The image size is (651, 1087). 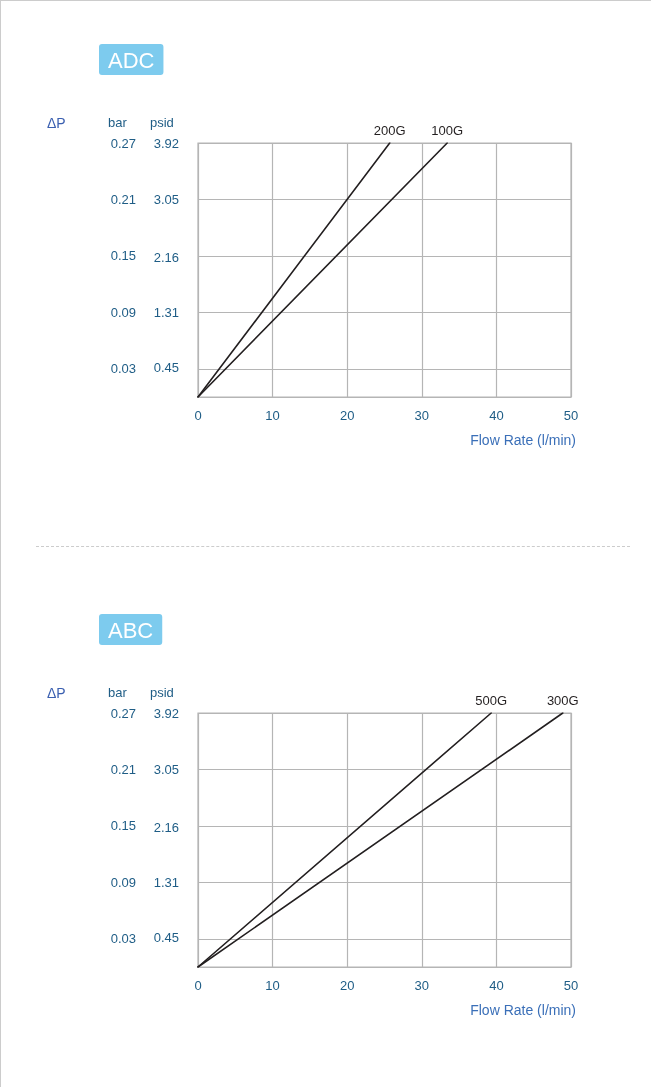 What do you see at coordinates (562, 700) in the screenshot?
I see `series-label: 300G` at bounding box center [562, 700].